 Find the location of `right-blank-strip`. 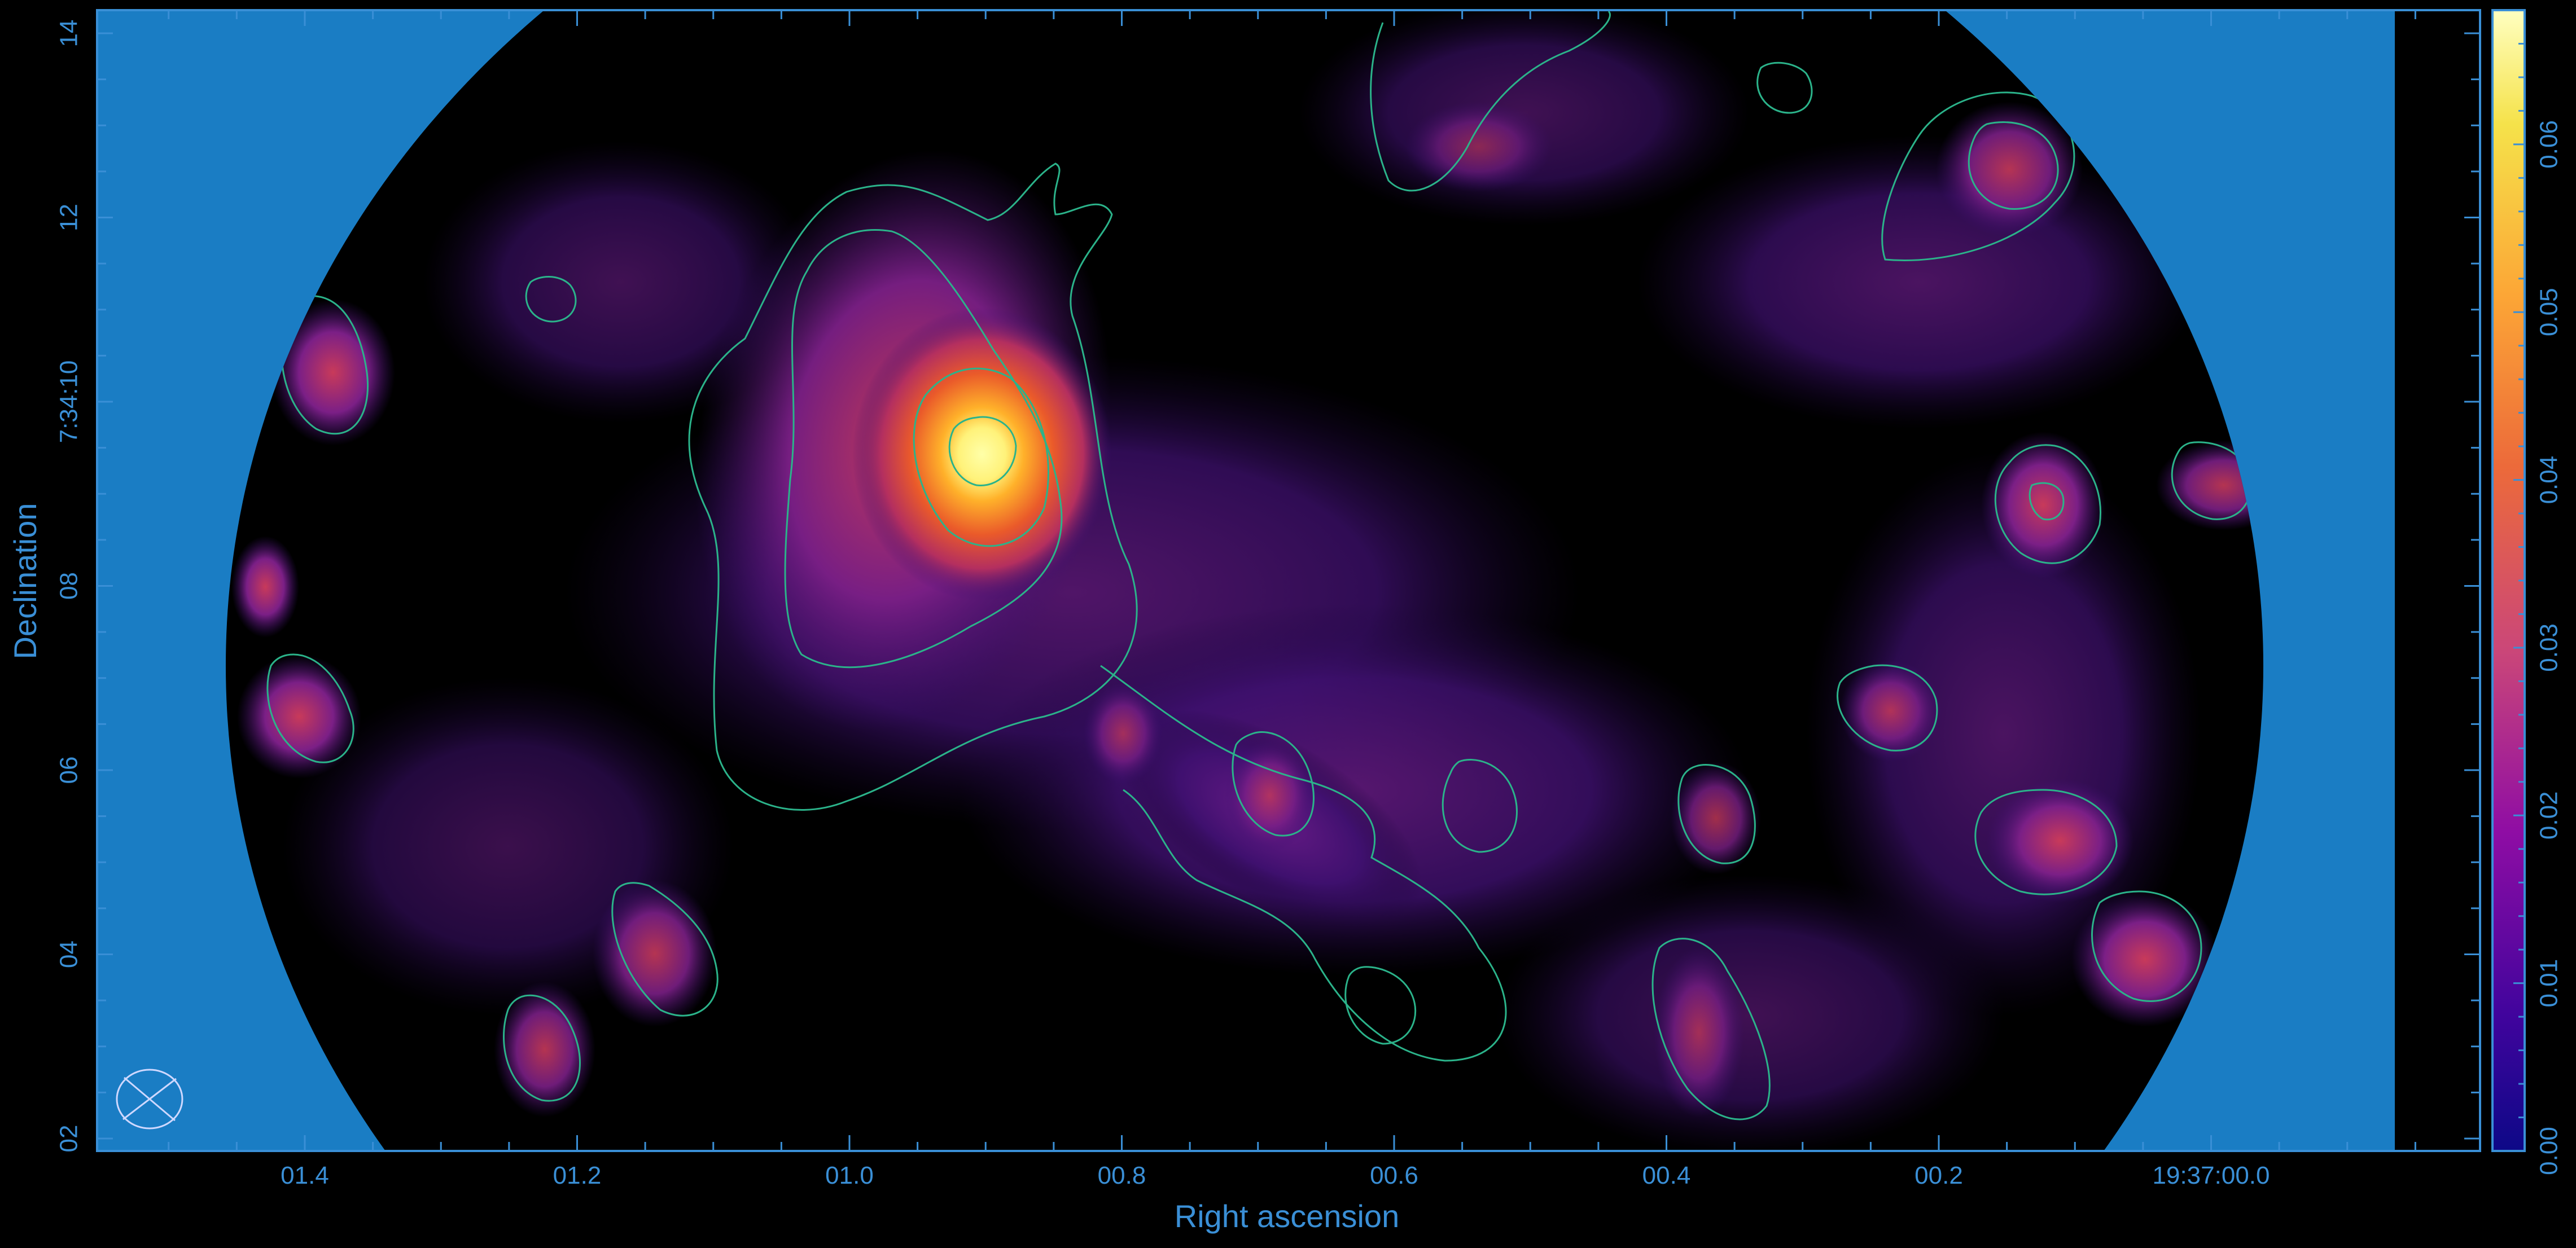

right-blank-strip is located at coordinates (2437, 580).